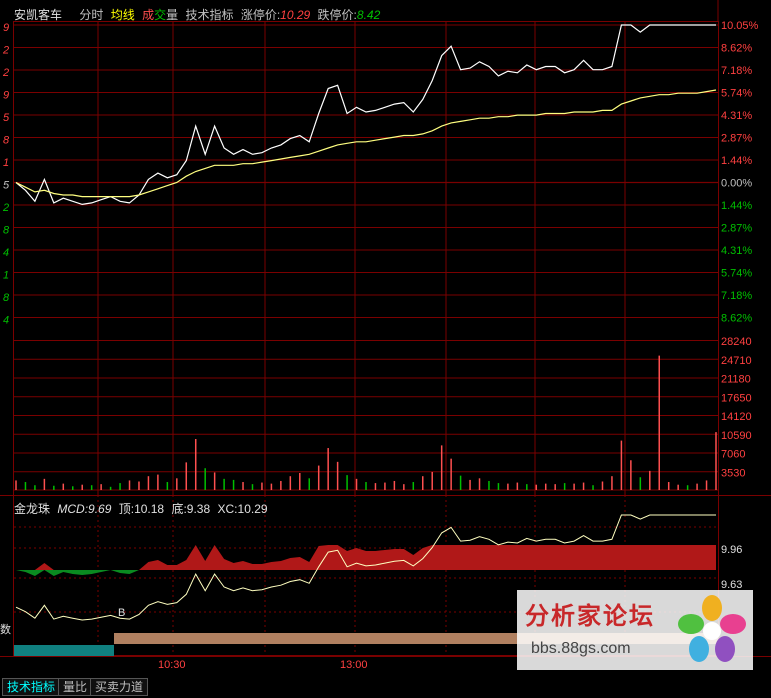 This screenshot has width=771, height=698. Describe the element at coordinates (416, 638) in the screenshot. I see `state-bar-tan` at that location.